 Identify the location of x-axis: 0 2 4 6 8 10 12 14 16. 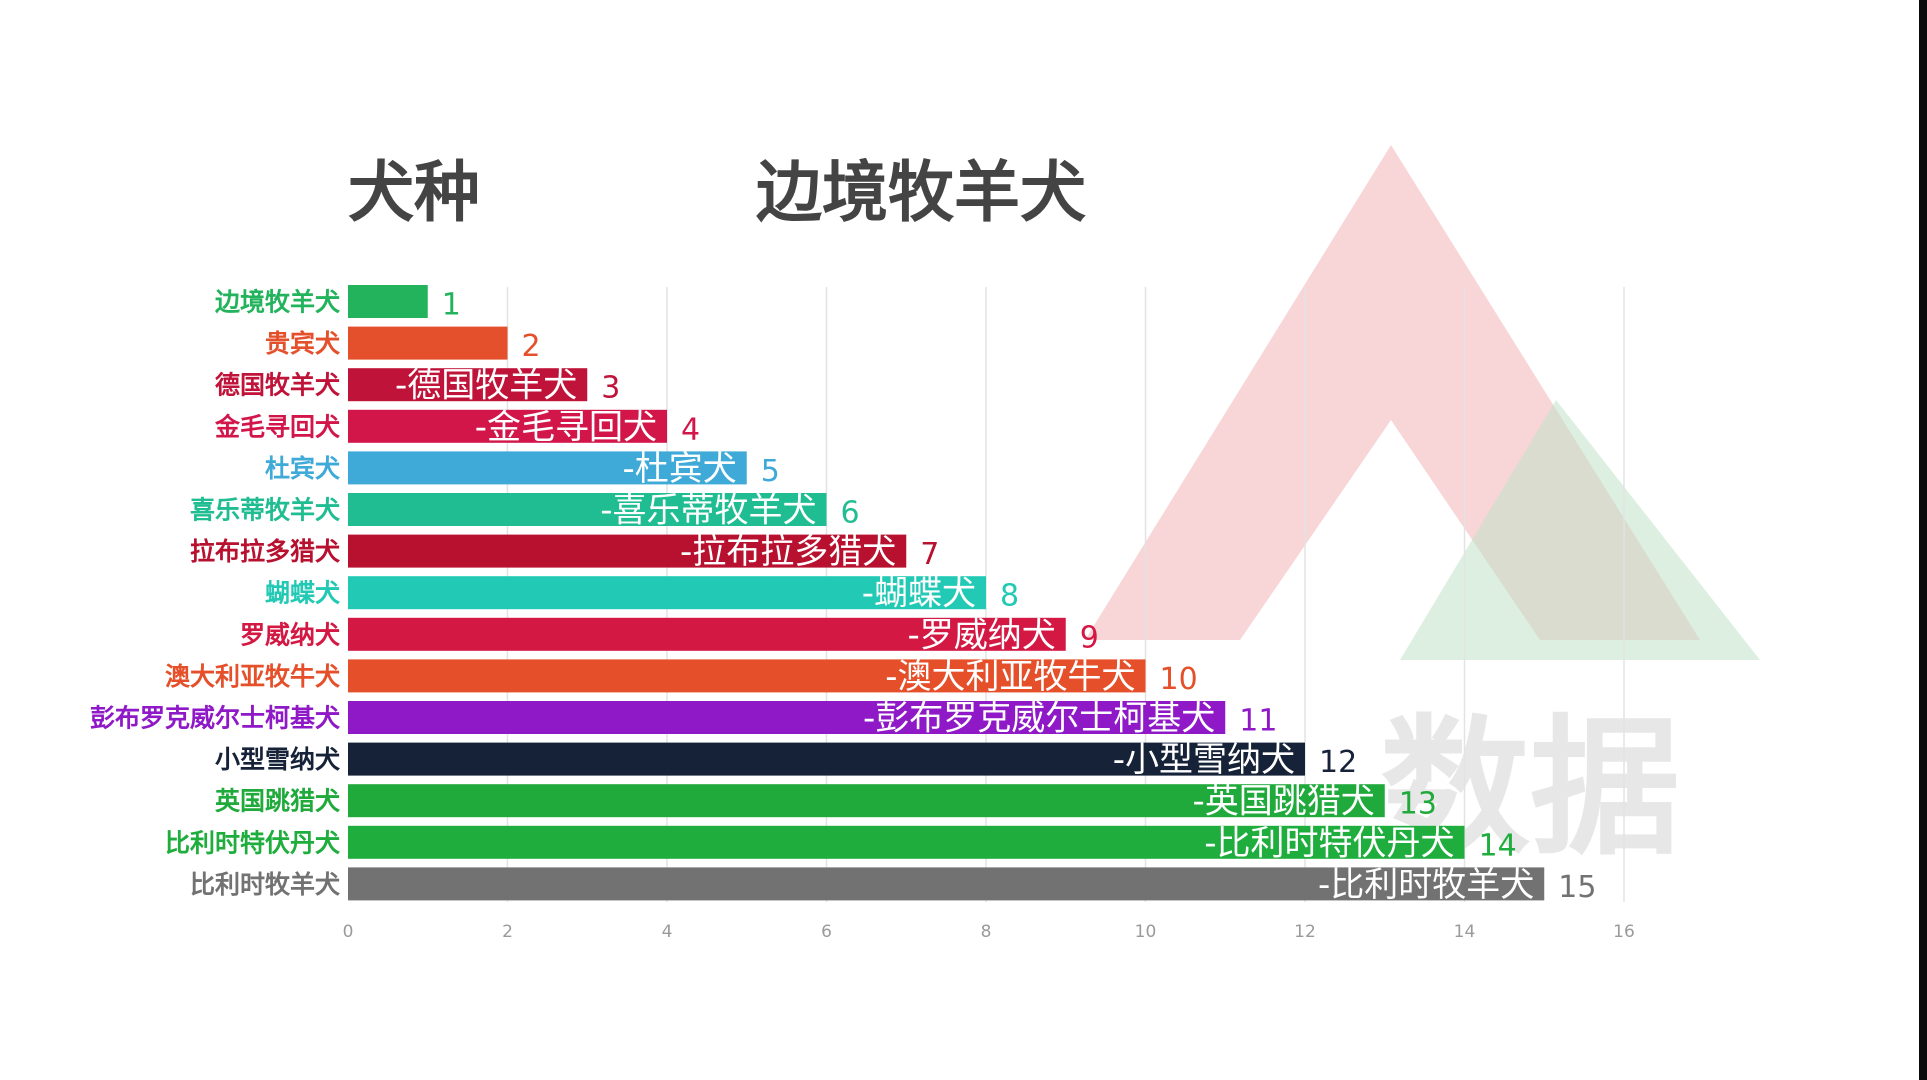
(989, 932).